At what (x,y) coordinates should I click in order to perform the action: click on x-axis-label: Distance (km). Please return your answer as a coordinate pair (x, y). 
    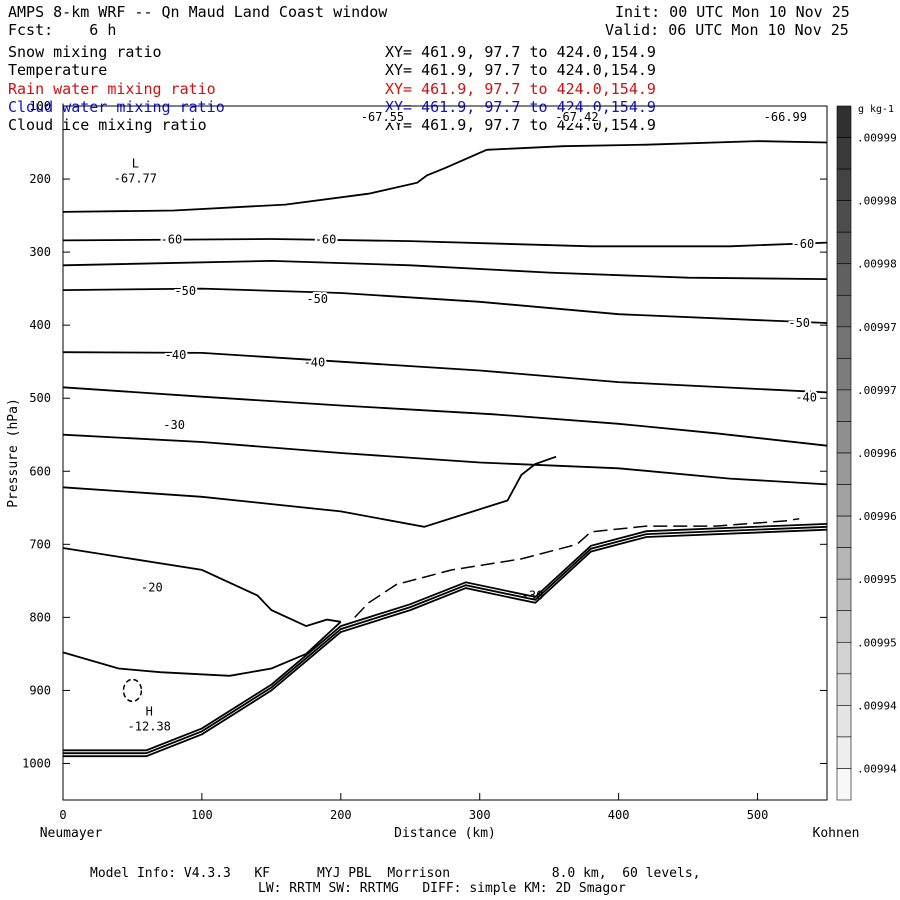
    Looking at the image, I should click on (445, 833).